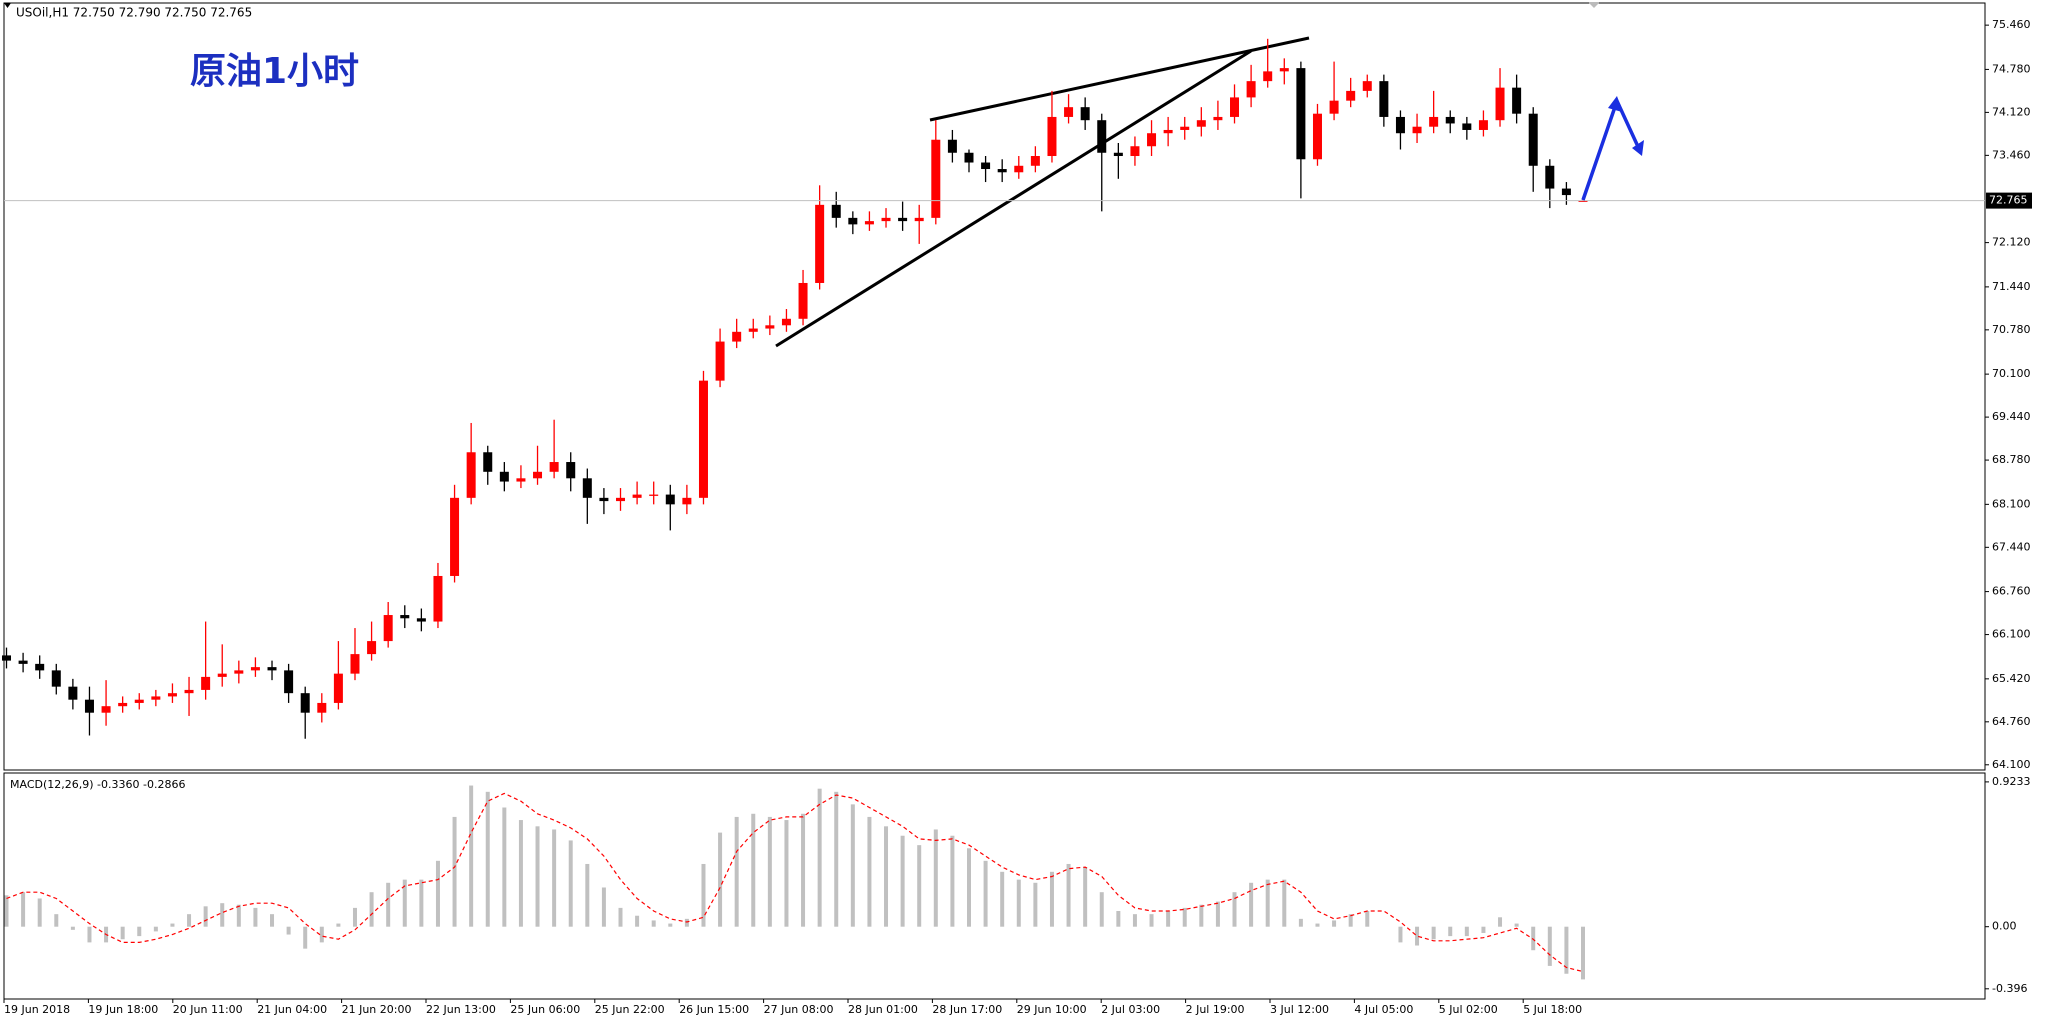 This screenshot has height=1028, width=2048. Describe the element at coordinates (2011, 503) in the screenshot. I see `y-tick-label: 68.100` at that location.